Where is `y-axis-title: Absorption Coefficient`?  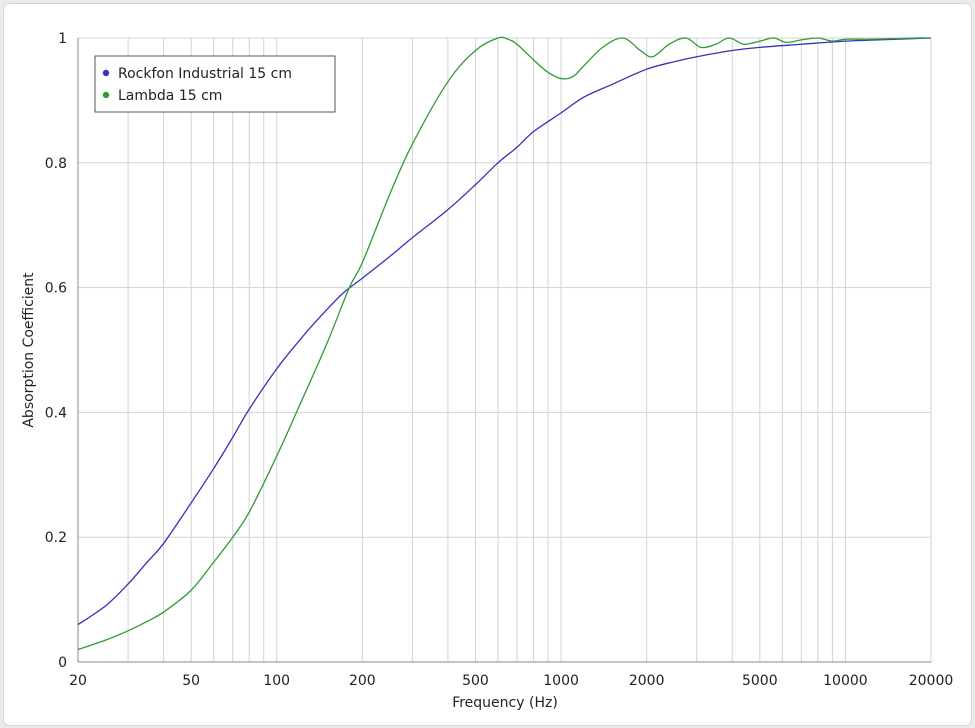
y-axis-title: Absorption Coefficient is located at coordinates (29, 350).